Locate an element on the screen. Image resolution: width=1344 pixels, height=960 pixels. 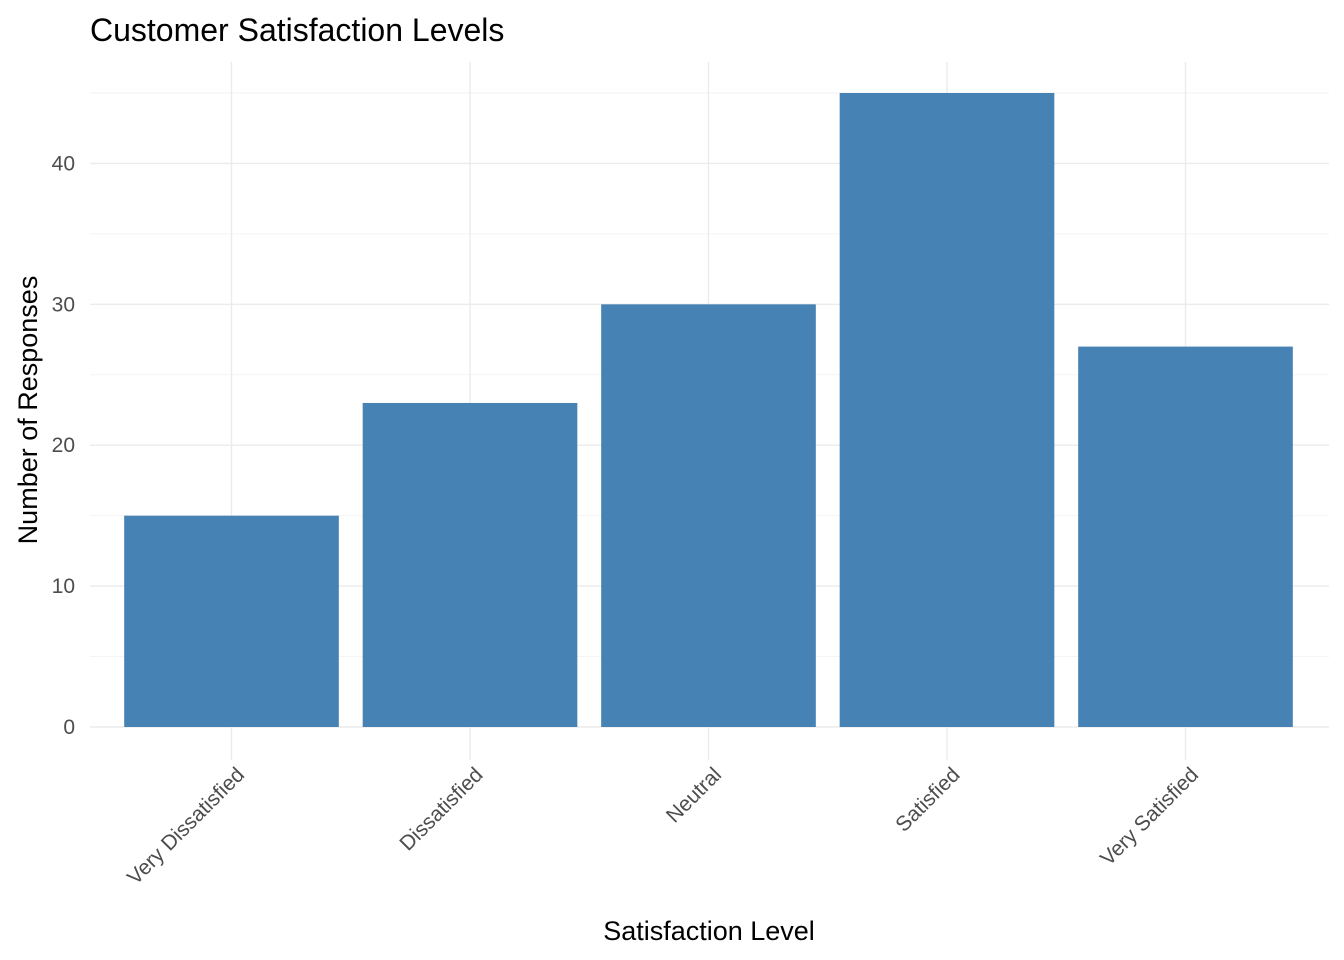
bar-satisfied is located at coordinates (947, 410).